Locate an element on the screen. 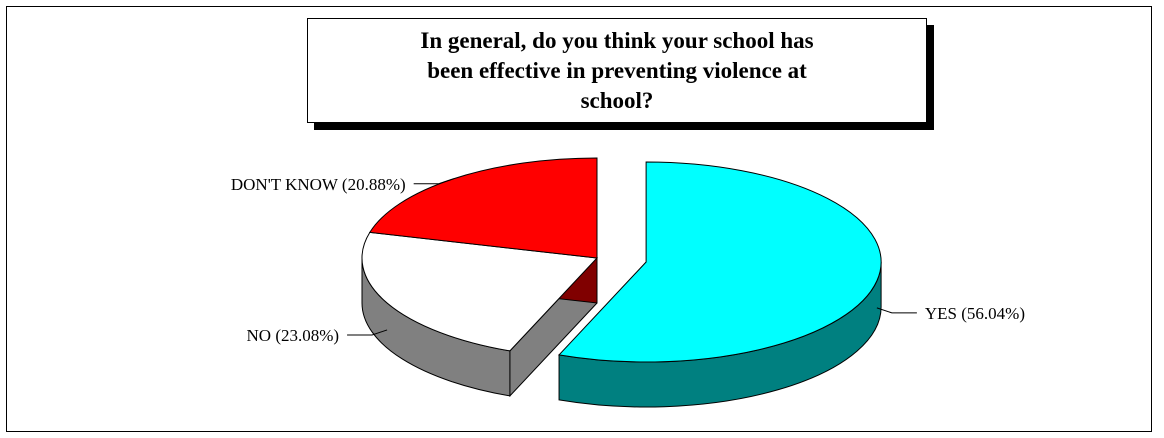 This screenshot has height=438, width=1164. leader-line-don-t-know is located at coordinates (433, 181).